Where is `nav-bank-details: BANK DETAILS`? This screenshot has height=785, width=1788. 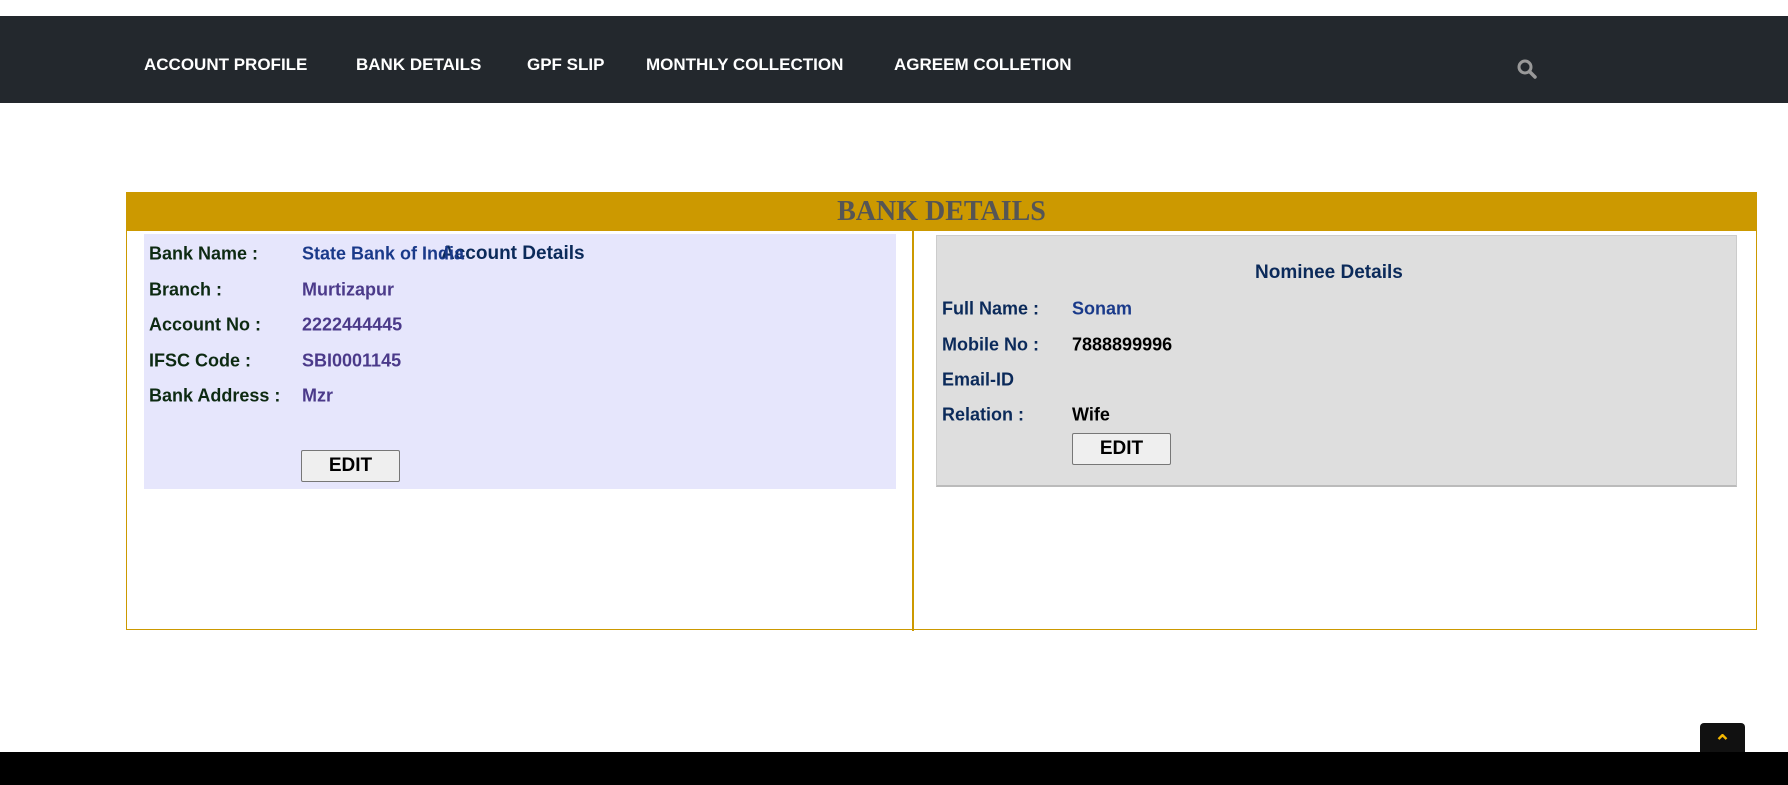
nav-bank-details: BANK DETAILS is located at coordinates (419, 64).